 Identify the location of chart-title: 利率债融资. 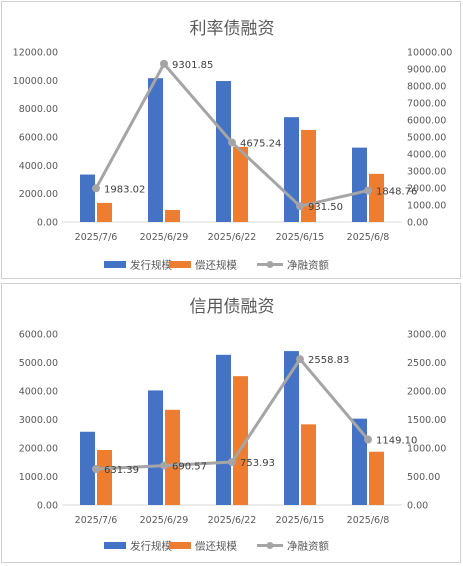
(232, 29).